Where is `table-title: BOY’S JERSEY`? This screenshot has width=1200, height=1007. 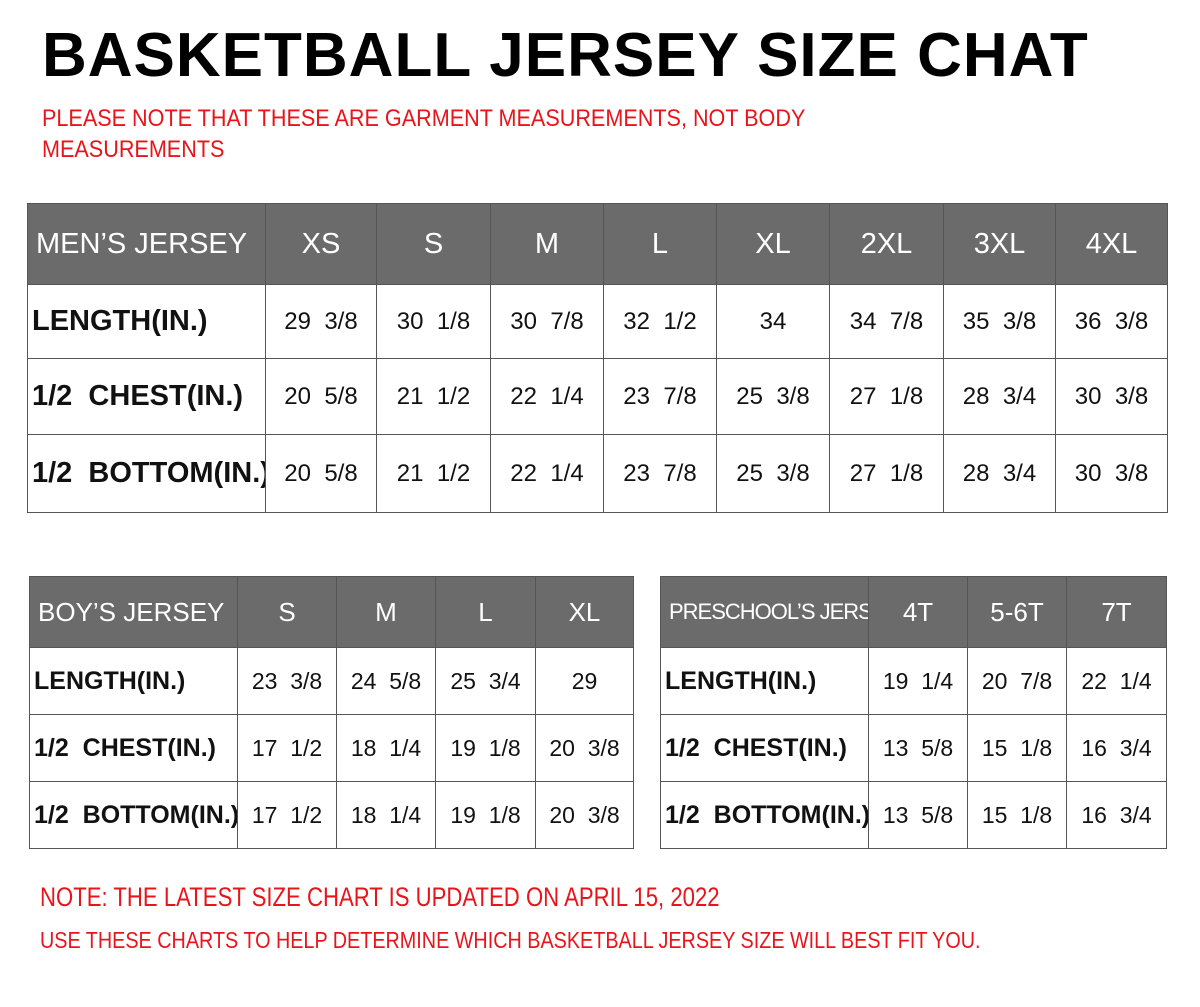 table-title: BOY’S JERSEY is located at coordinates (133, 612).